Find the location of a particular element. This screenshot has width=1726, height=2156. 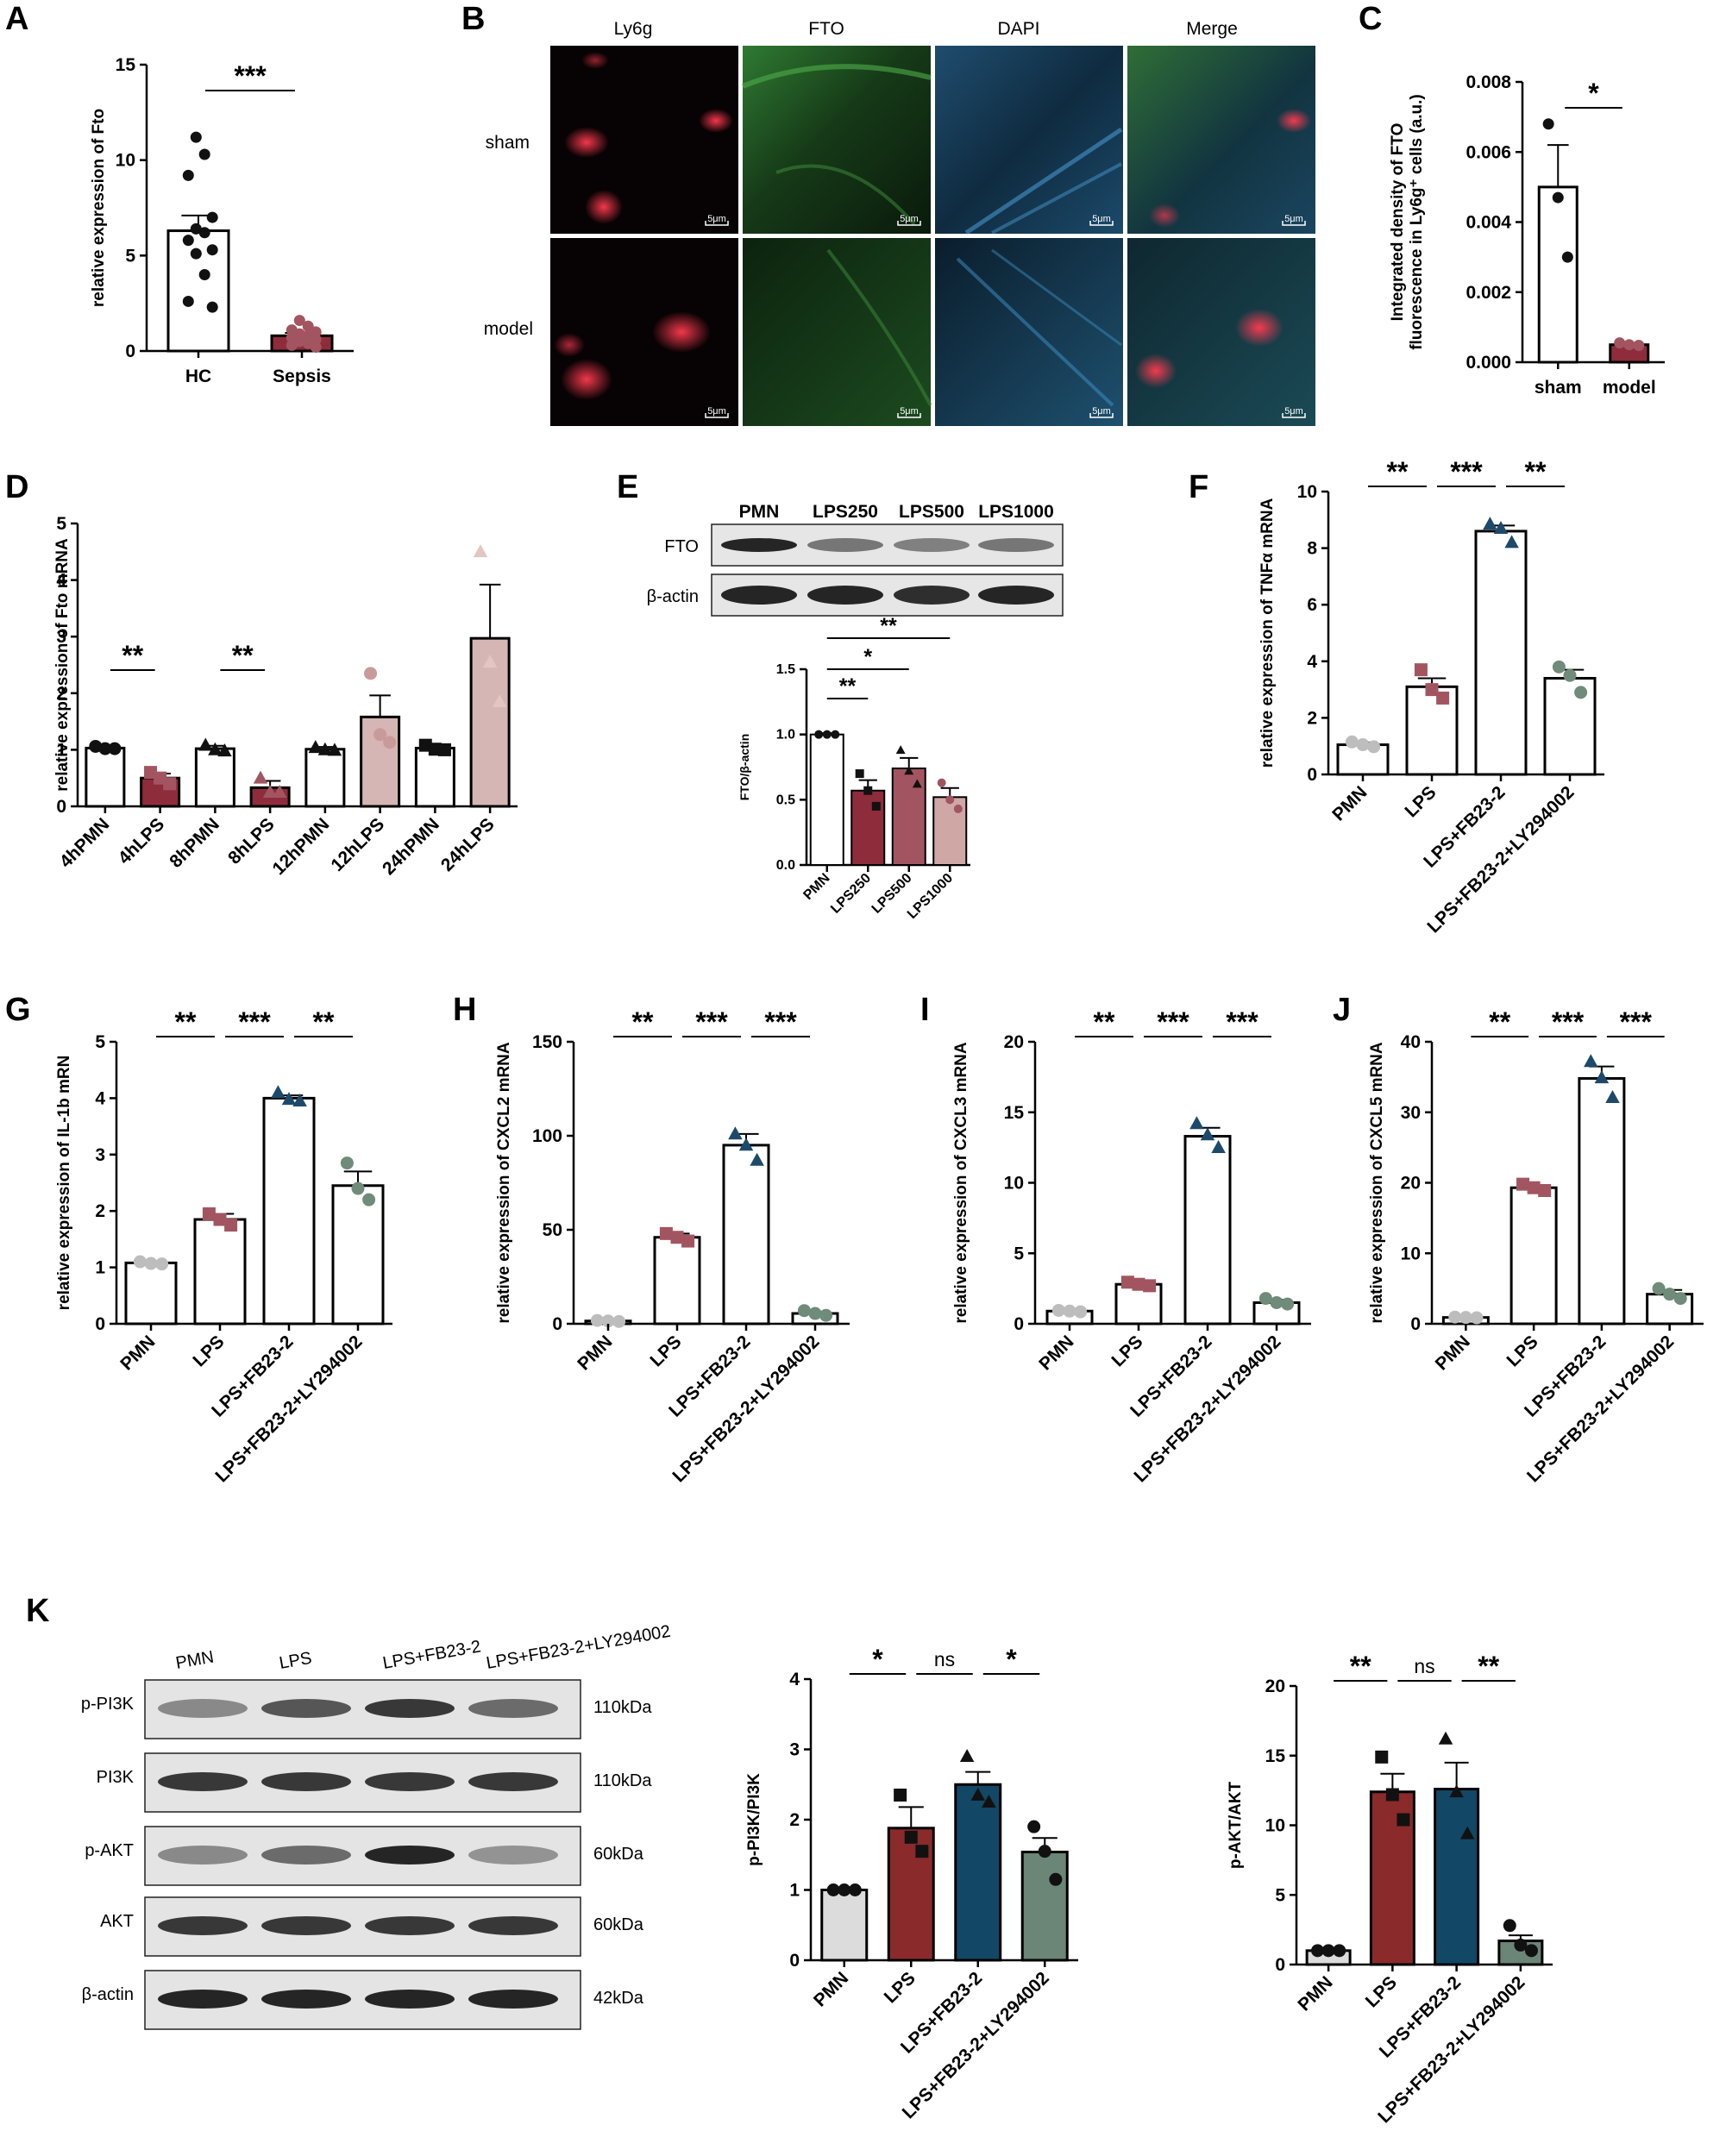

y-axis-title: relative expression of Fto mRNA is located at coordinates (63, 665).